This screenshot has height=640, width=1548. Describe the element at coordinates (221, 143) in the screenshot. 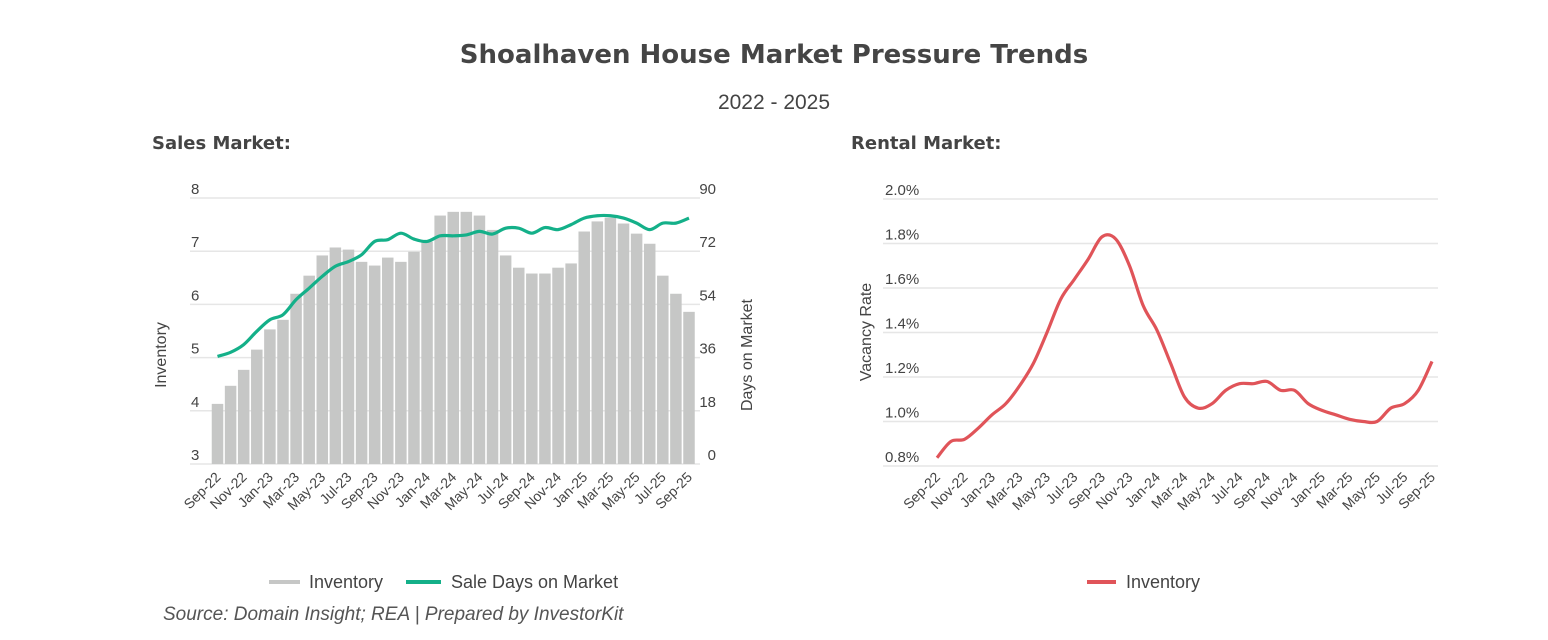

I see `sales-market-heading: Sales Market:` at that location.